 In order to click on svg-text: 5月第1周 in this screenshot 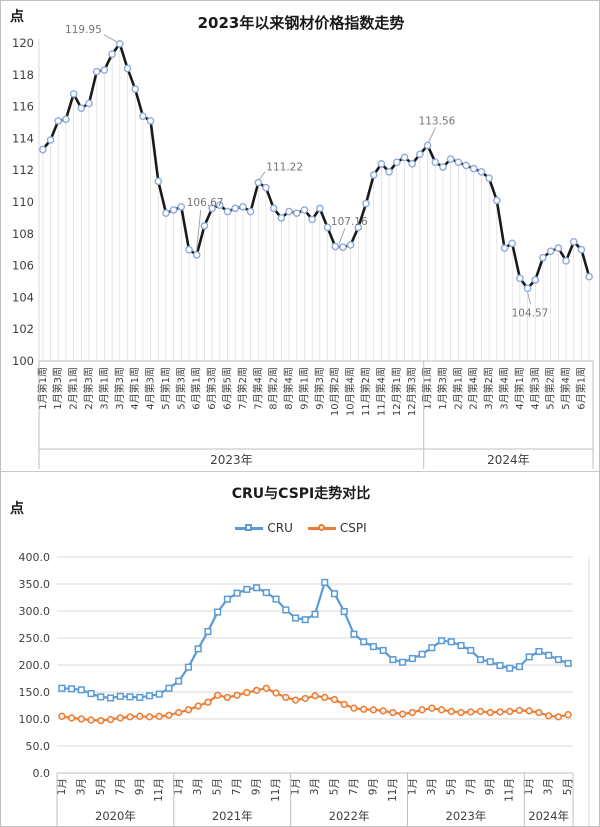, I will do `click(165, 388)`.